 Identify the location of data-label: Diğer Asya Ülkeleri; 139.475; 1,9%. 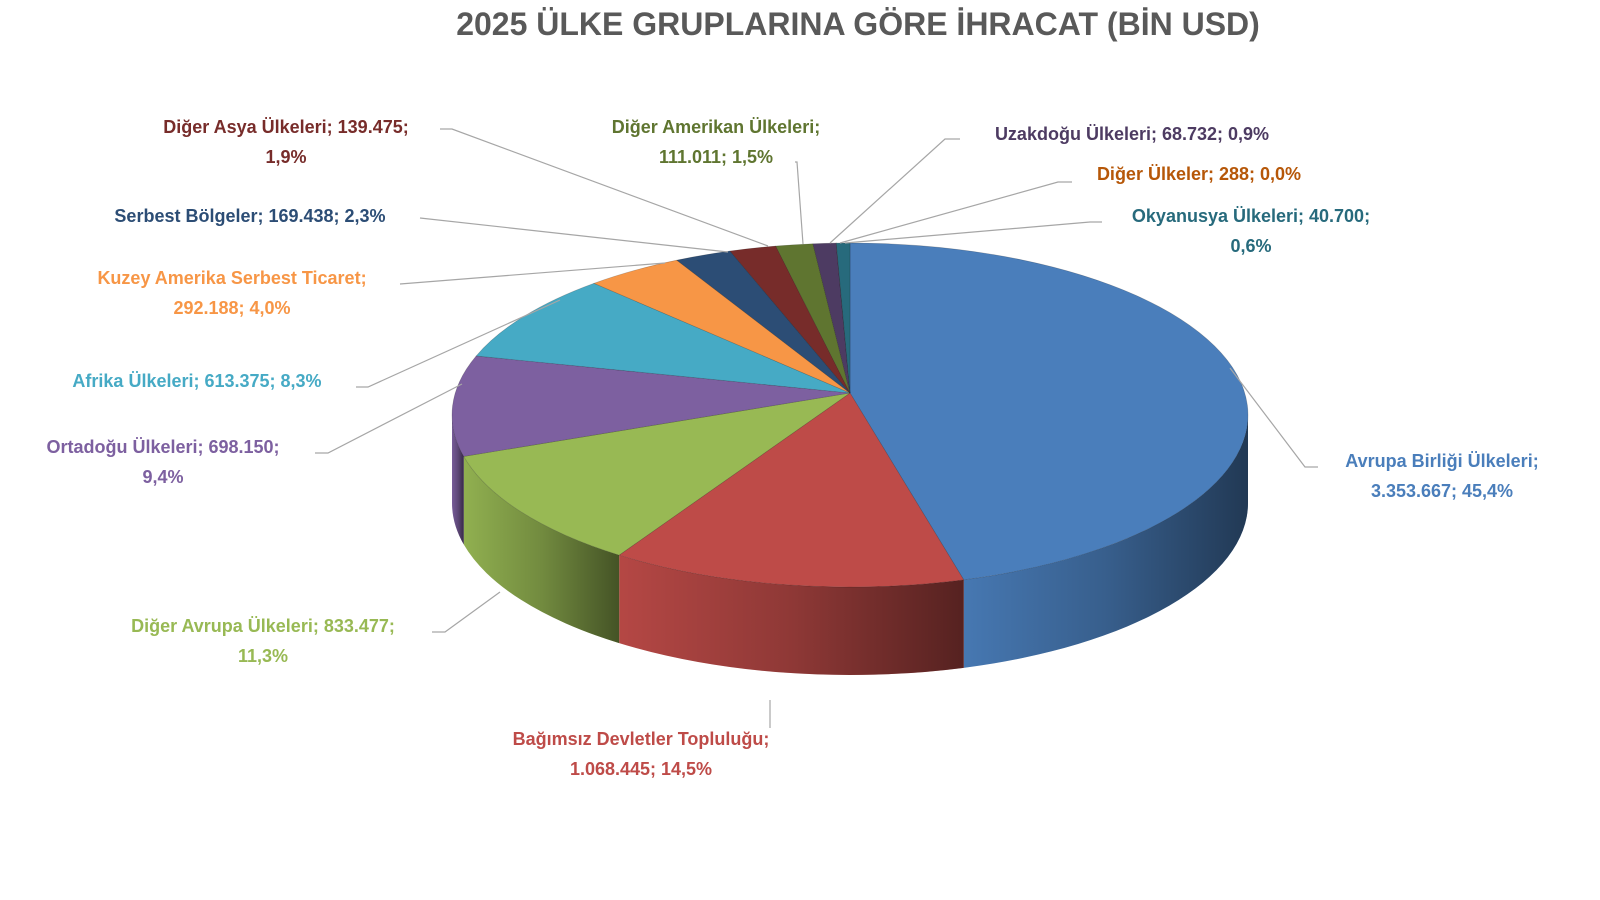
(285, 142).